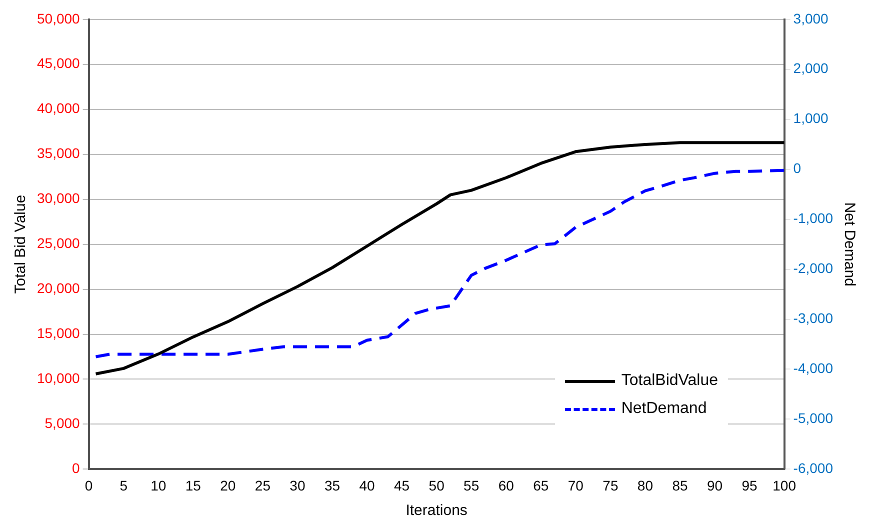  Describe the element at coordinates (784, 485) in the screenshot. I see `x-tick-label: 100` at that location.